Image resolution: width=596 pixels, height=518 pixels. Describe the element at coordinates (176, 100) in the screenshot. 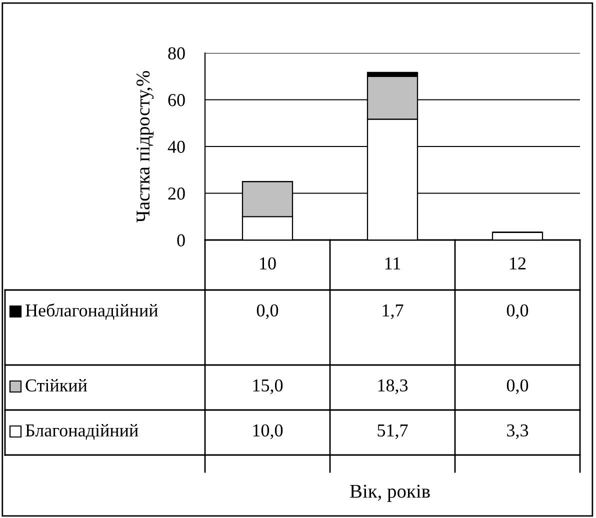

I see `y-tick-label: 60` at that location.